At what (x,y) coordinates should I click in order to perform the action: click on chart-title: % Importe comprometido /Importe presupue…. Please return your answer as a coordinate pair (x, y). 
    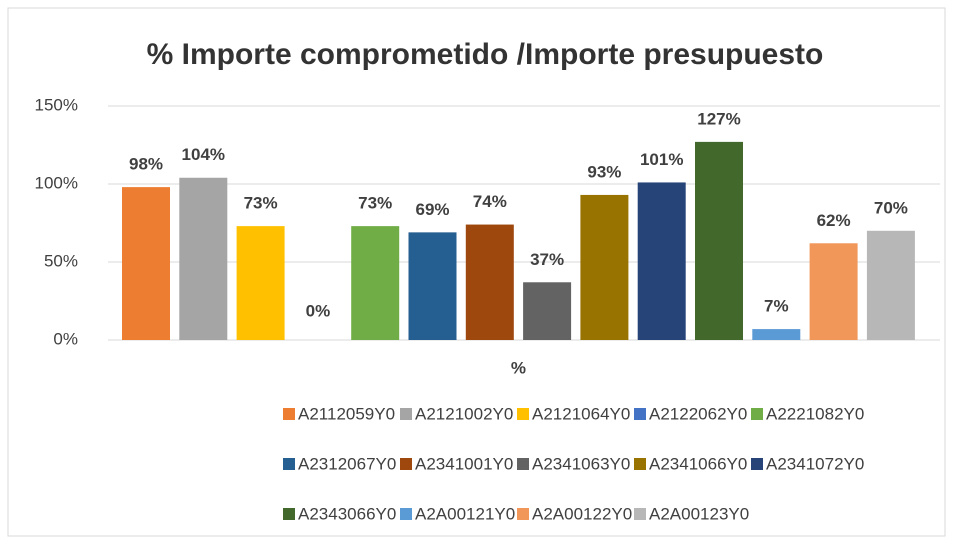
    Looking at the image, I should click on (485, 54).